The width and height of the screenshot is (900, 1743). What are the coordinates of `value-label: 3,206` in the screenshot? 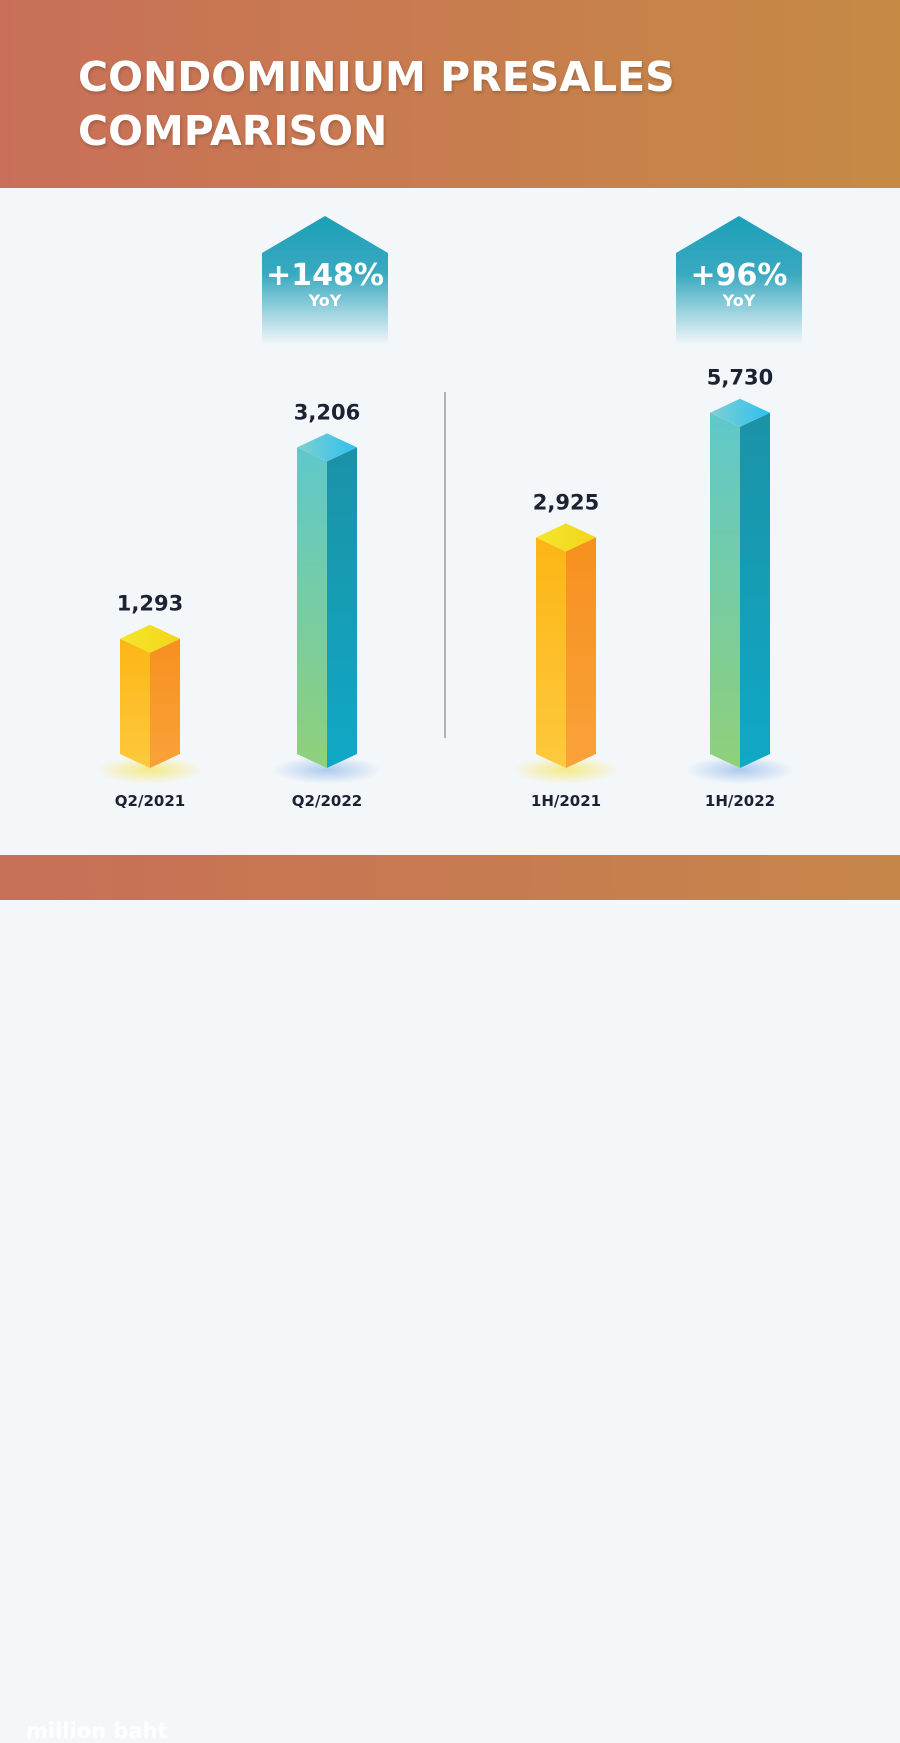 It's located at (327, 412).